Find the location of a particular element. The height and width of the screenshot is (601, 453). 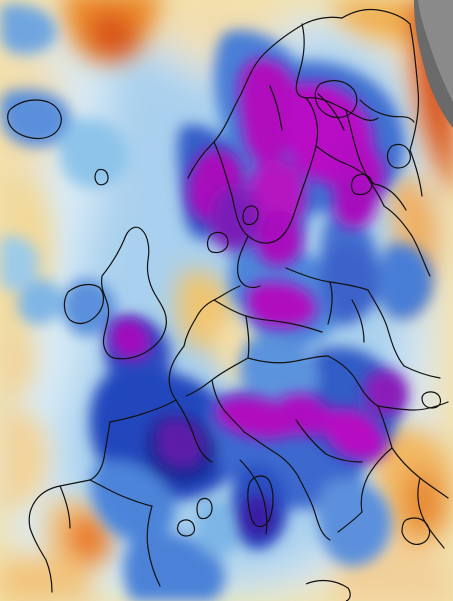

corner-overlay is located at coordinates (433, 64).